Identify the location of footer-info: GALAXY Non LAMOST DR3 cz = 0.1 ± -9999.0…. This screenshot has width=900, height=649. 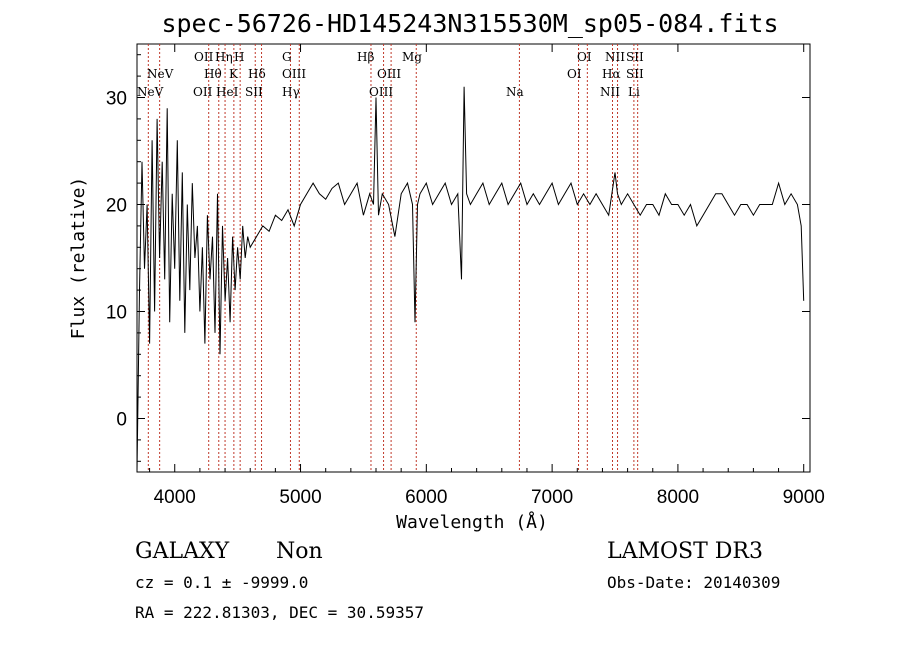
(457, 580).